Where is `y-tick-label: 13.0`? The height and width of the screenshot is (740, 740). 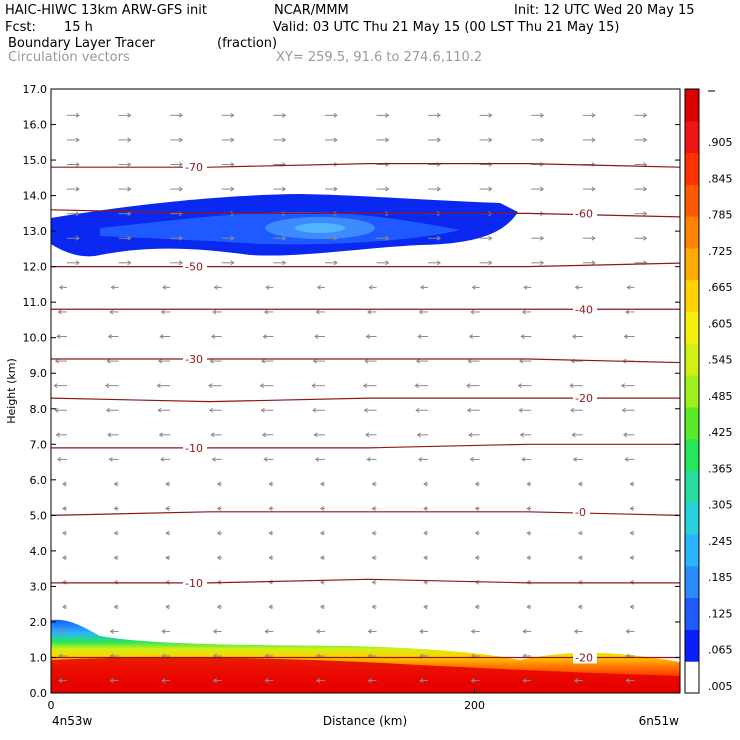 y-tick-label: 13.0 is located at coordinates (35, 231).